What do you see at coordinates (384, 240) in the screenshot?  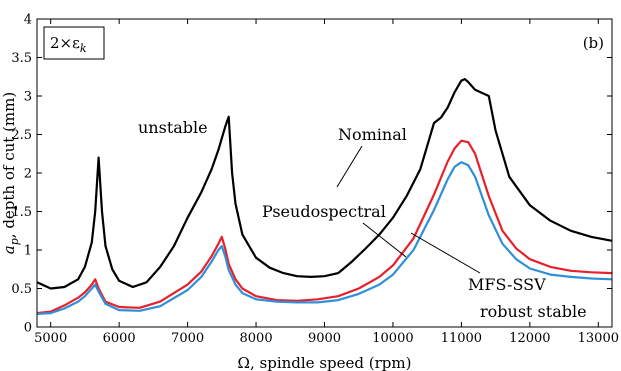 I see `leader-line-pseudospectral` at bounding box center [384, 240].